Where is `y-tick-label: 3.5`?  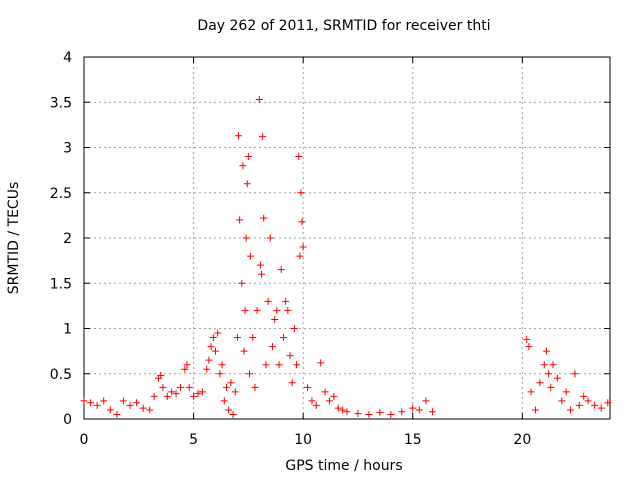 y-tick-label: 3.5 is located at coordinates (61, 103).